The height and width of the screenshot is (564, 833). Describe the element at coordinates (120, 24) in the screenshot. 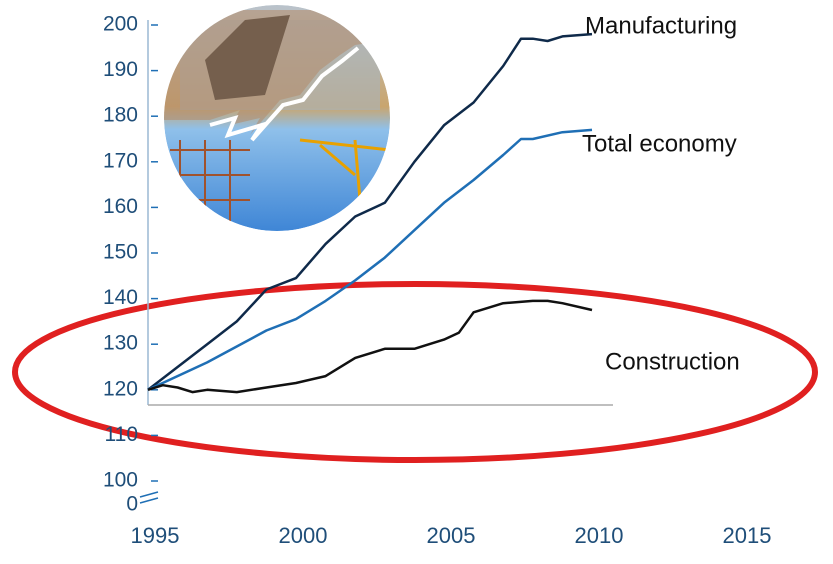

I see `y-tick-label: 200` at that location.